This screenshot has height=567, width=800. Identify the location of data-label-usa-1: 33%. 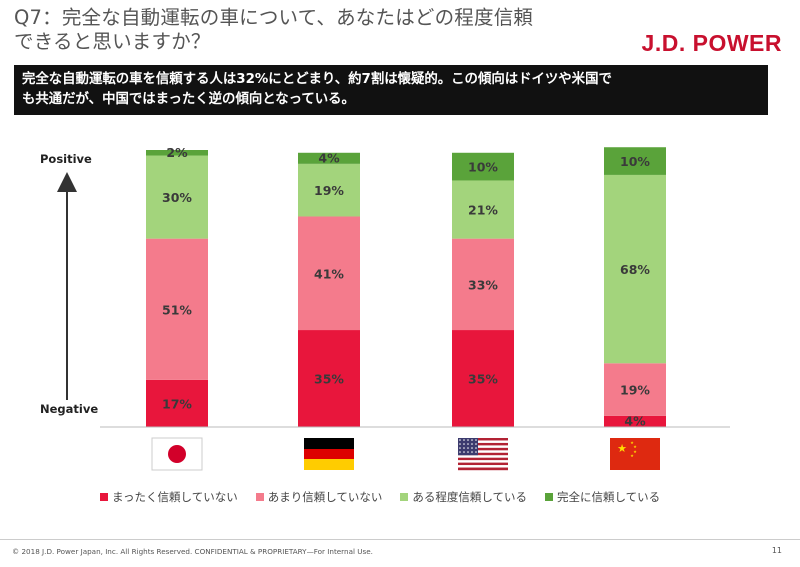
(483, 284).